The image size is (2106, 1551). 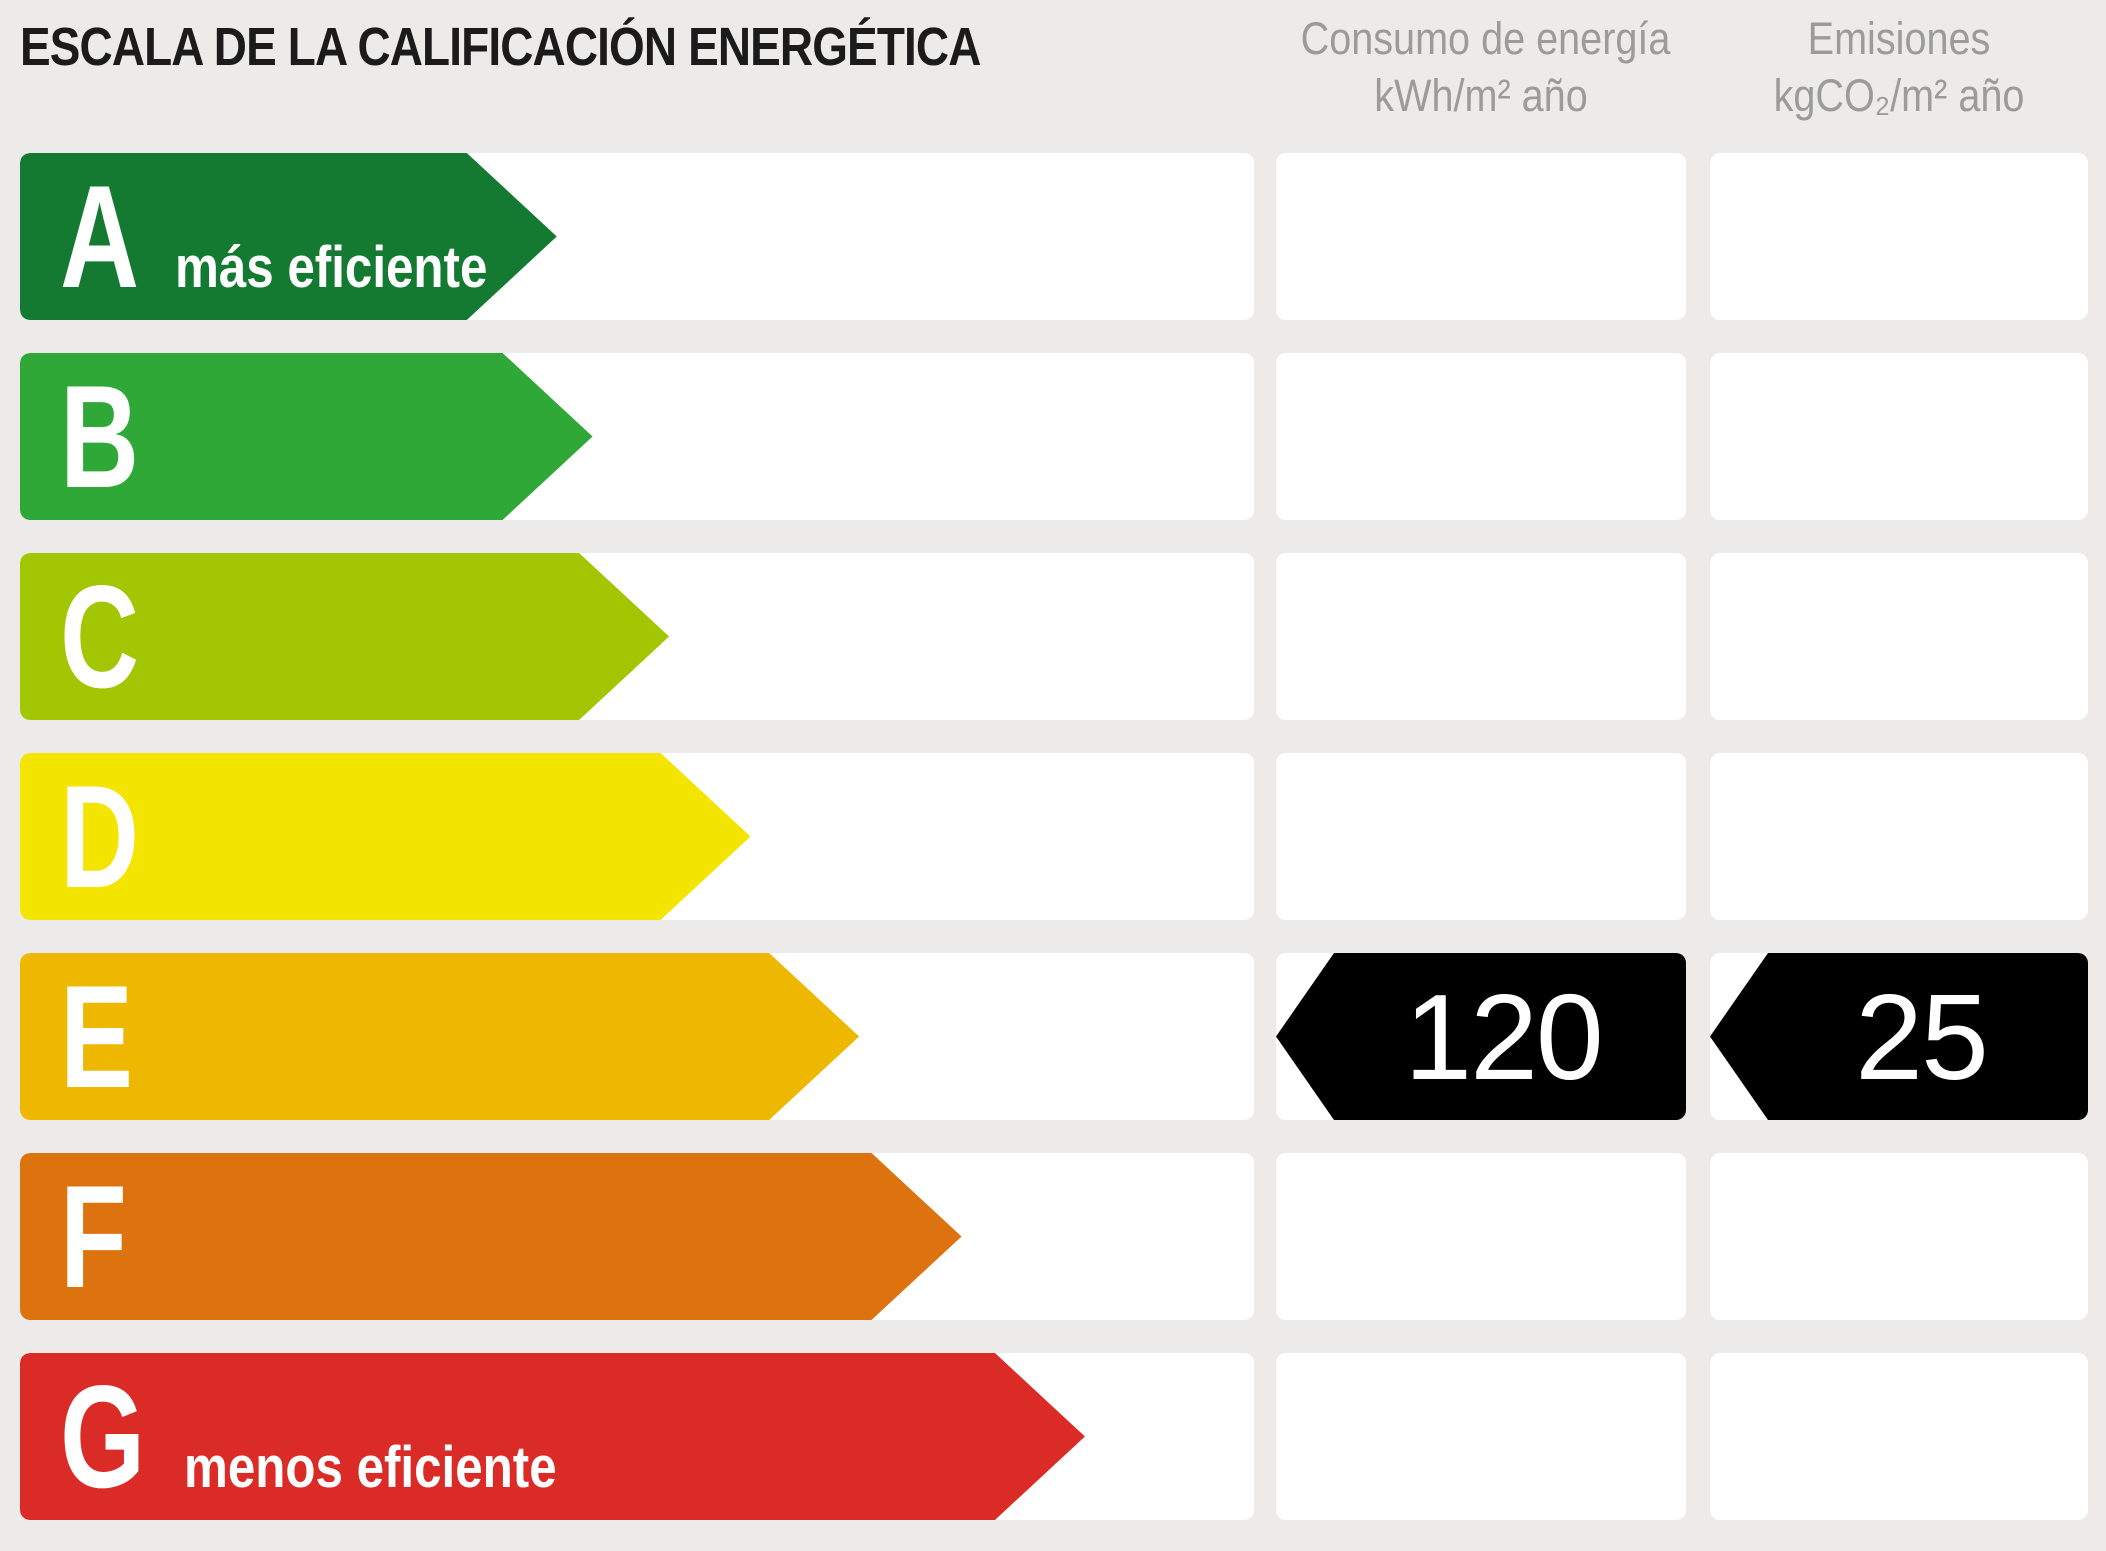 I want to click on rating-track-f: F, so click(x=637, y=1236).